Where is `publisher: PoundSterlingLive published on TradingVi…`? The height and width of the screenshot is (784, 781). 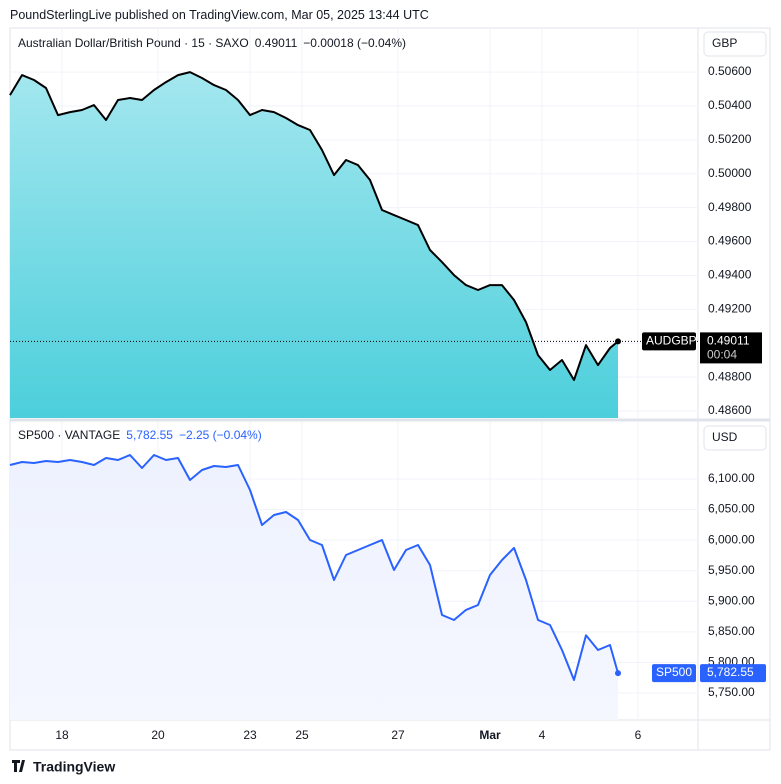
publisher: PoundSterlingLive published on TradingVi… is located at coordinates (219, 15).